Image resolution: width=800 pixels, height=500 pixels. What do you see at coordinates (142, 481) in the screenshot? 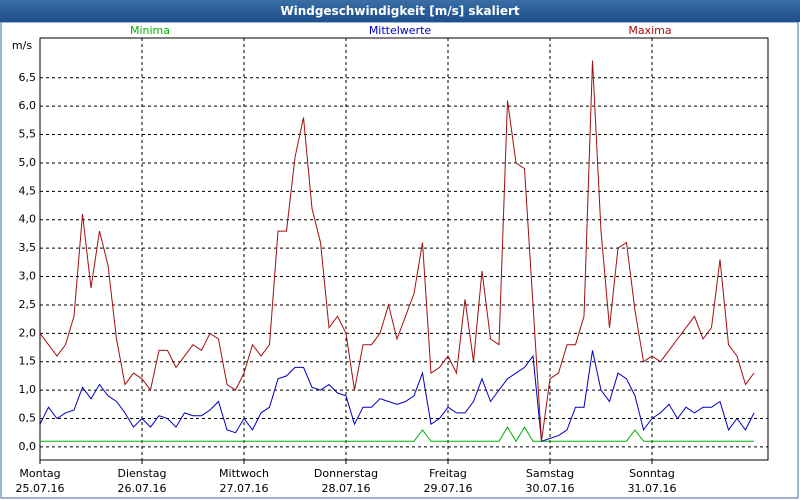
I see `x-tick-label: Dienstag 26.07.16` at bounding box center [142, 481].